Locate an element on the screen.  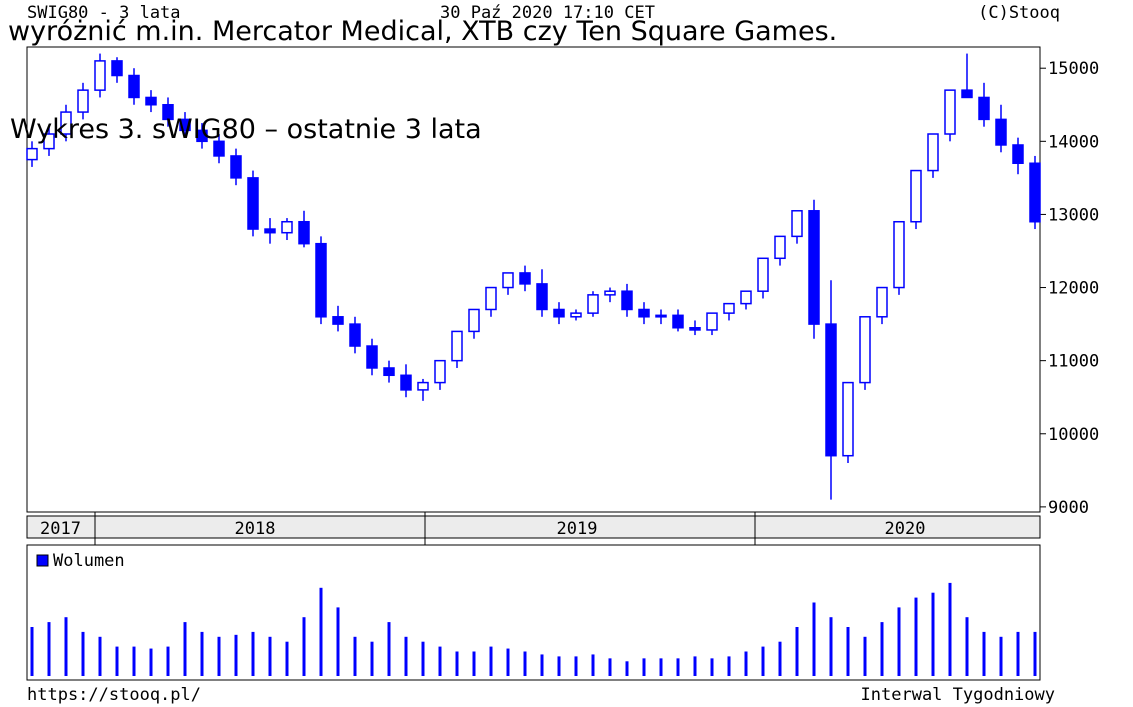
y-tick-label: 14000 is located at coordinates (1073, 142).